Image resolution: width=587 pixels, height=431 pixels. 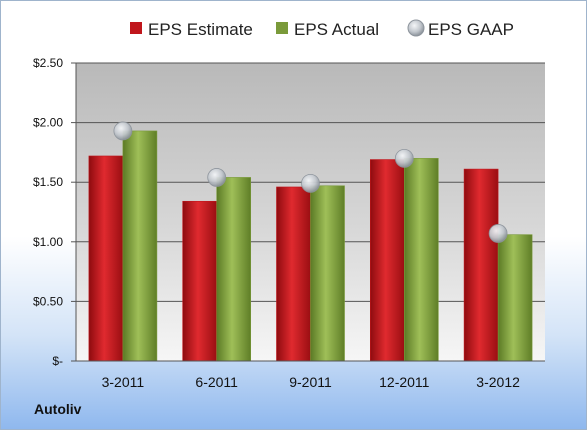 I want to click on x-axis: 3-2011 6-2011 9-2011 12-2011 3-2012, so click(x=310, y=375).